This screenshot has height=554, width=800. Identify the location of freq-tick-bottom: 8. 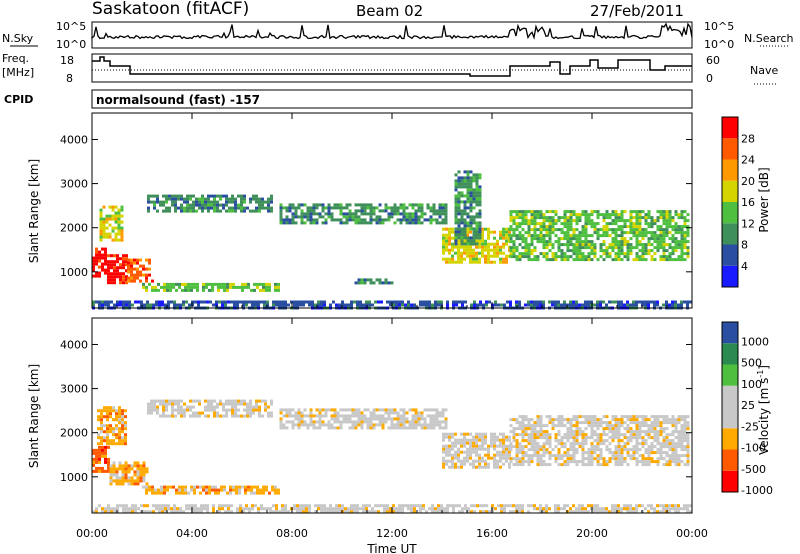
(69, 78).